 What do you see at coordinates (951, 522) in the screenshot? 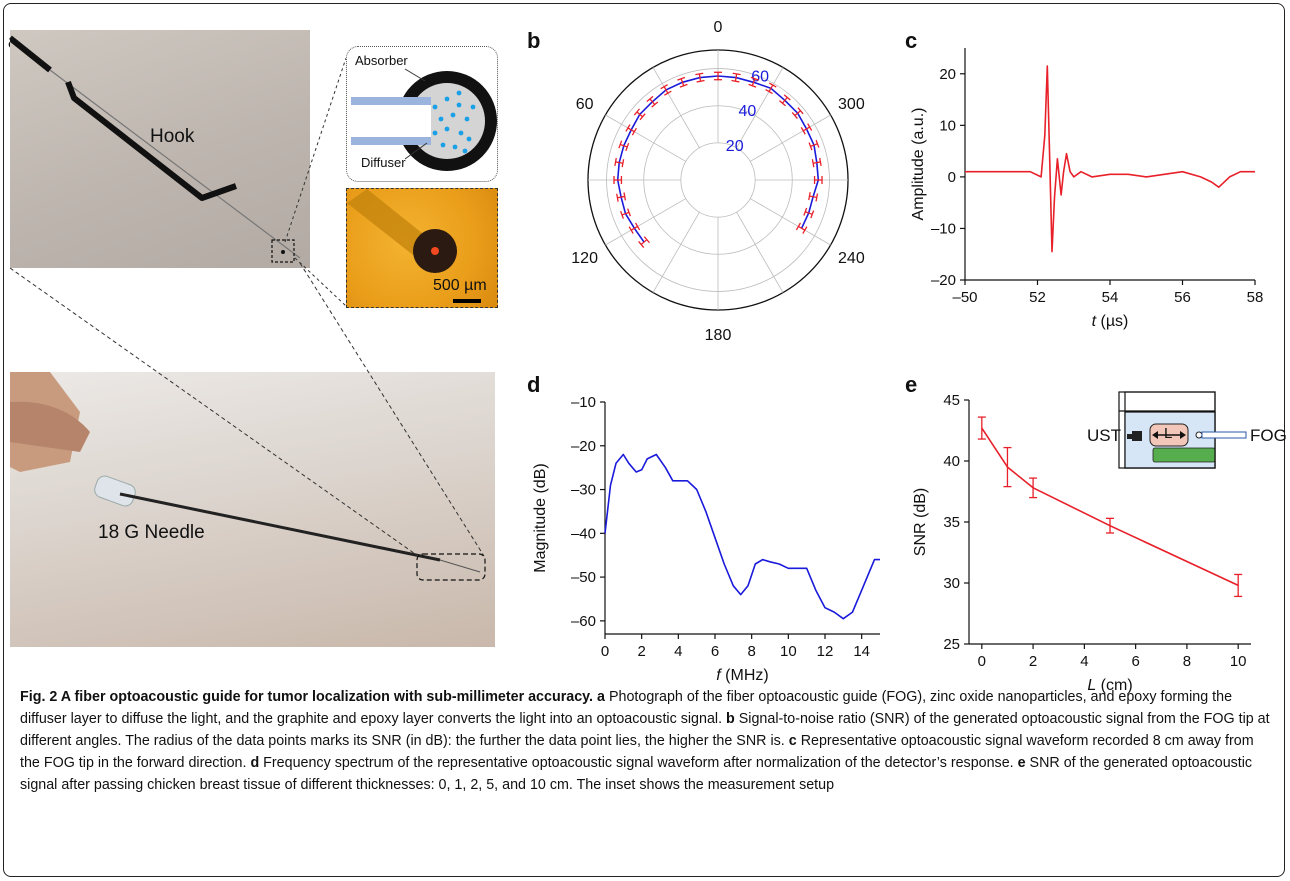
I see `y-tick-label: 35` at bounding box center [951, 522].